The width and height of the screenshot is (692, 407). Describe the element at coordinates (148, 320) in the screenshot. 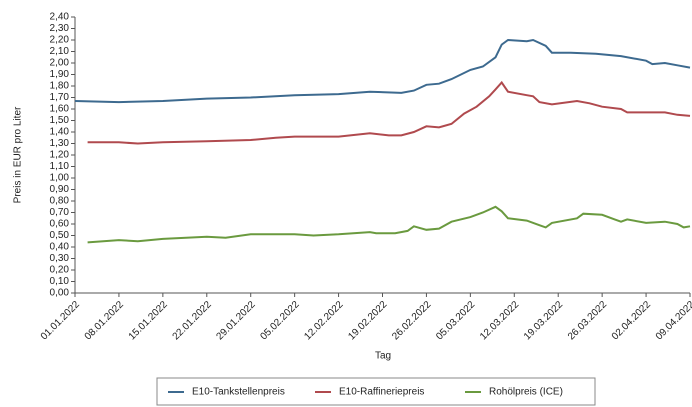

I see `x-tick-label: 15.01.2022` at that location.